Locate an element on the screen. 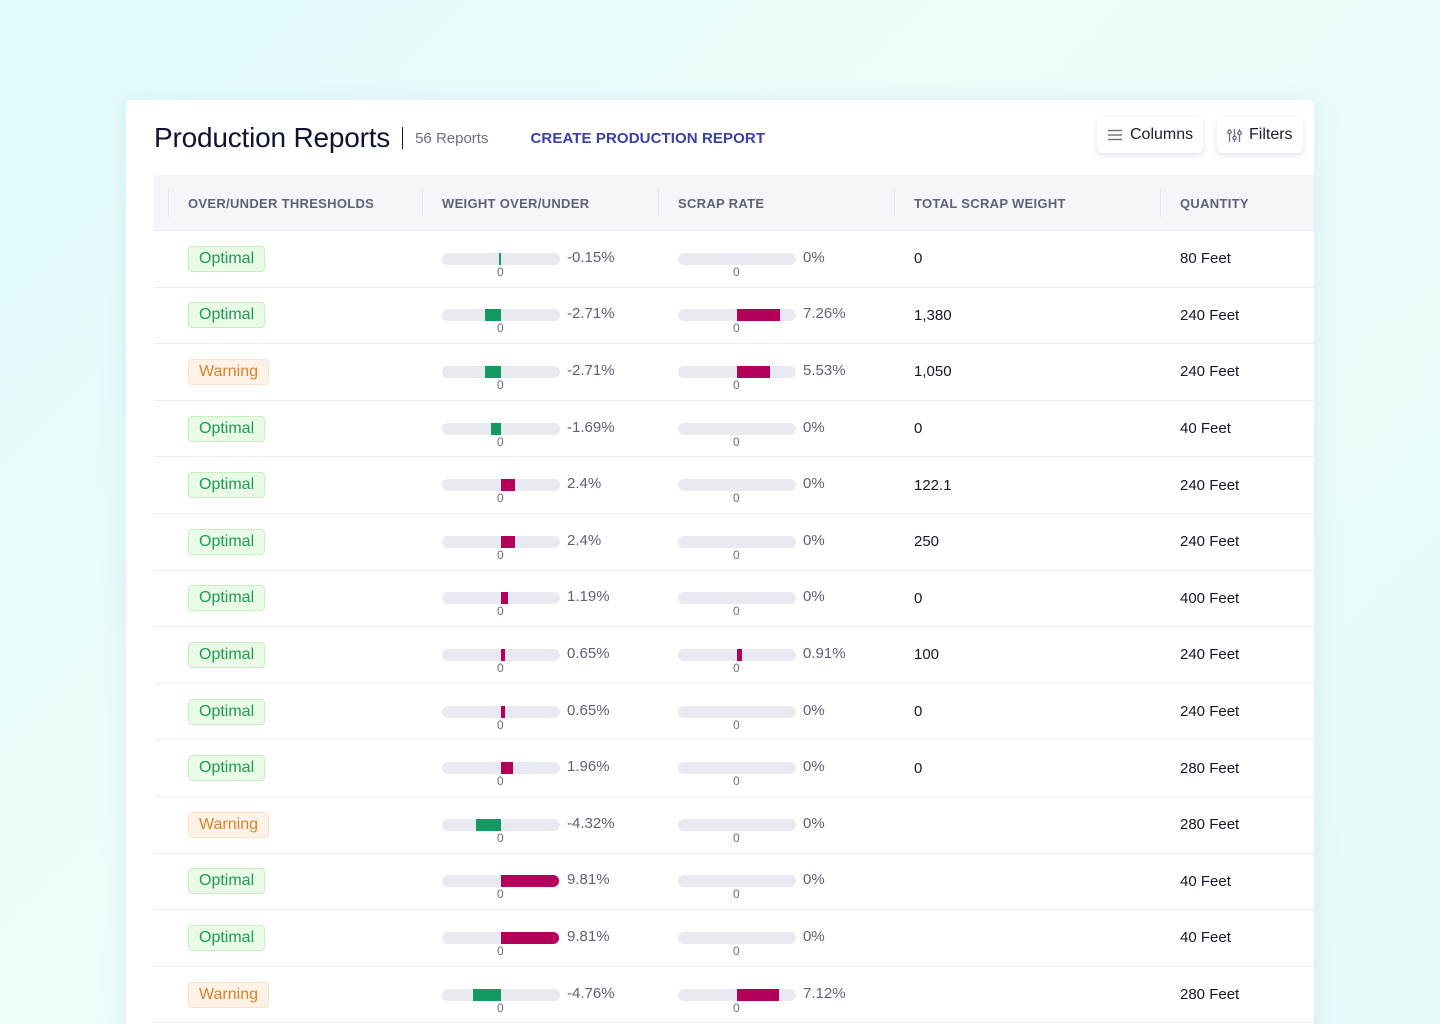 Image resolution: width=1440 pixels, height=1024 pixels. table-row: Optimal 0 0.65% 0 0% 0 240 Feet is located at coordinates (734, 712).